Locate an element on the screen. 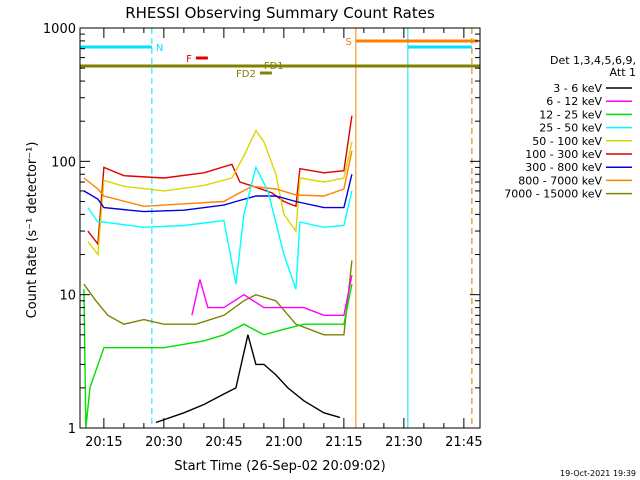  x-tick-label-5: 21:30 is located at coordinates (403, 442).